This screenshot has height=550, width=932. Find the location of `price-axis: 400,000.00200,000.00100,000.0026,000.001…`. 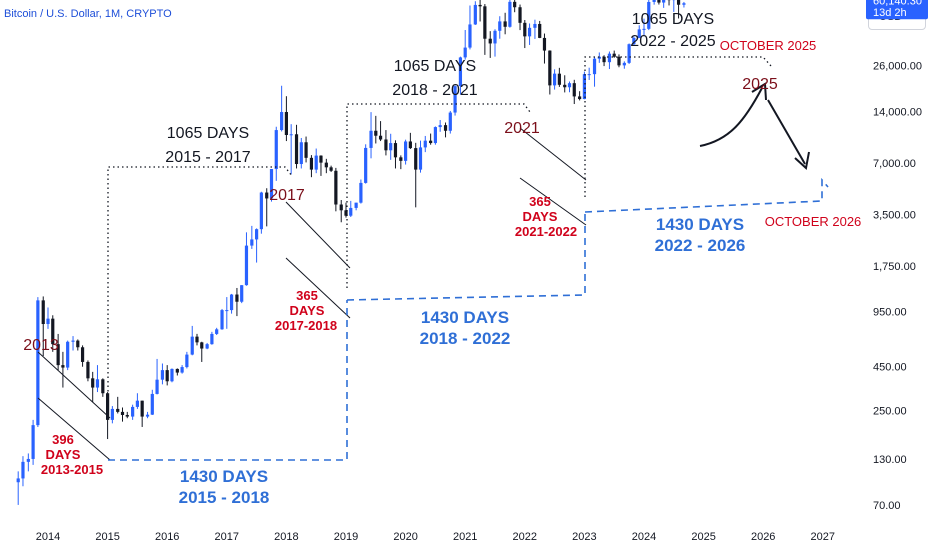

price-axis: 400,000.00200,000.00100,000.0026,000.001… is located at coordinates (897, 256).